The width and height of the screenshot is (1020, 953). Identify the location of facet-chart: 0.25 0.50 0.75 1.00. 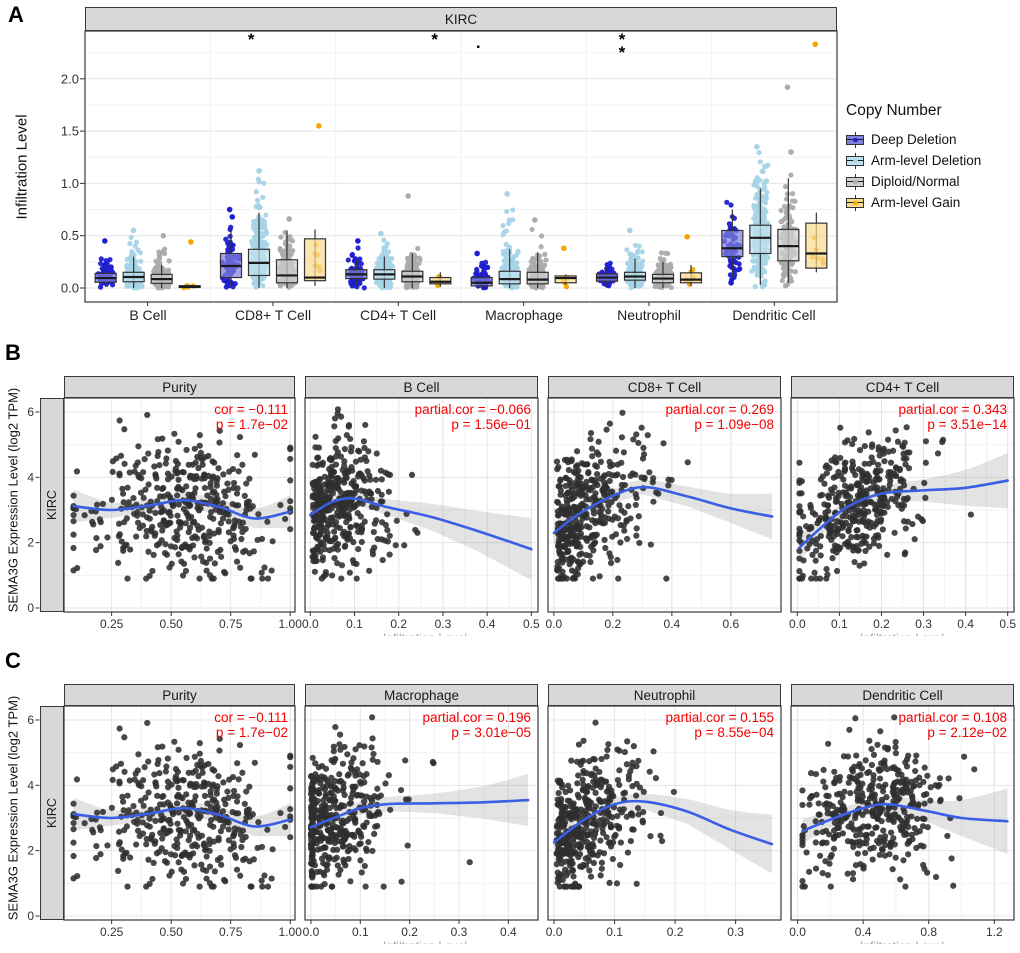
(182, 514).